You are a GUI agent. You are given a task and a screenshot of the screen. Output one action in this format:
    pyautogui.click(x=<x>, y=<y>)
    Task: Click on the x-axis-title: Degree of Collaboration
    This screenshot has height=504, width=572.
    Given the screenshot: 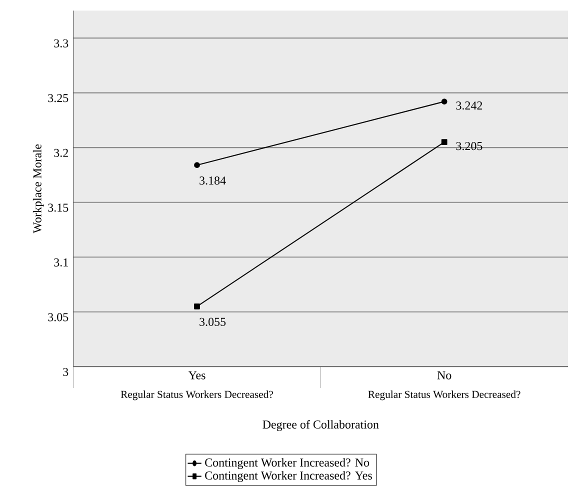 What is the action you would take?
    pyautogui.click(x=320, y=426)
    